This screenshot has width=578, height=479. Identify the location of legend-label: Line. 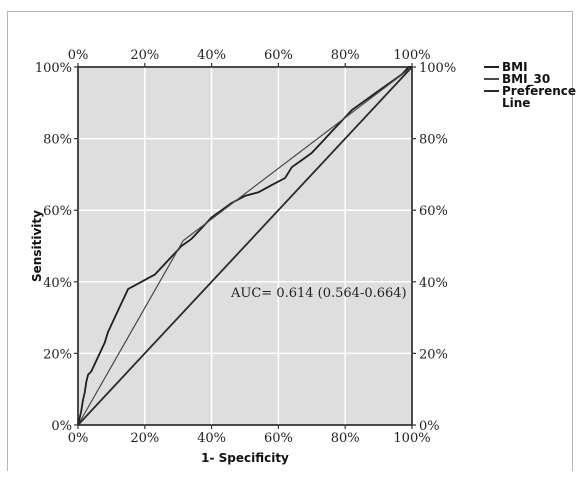
(516, 103).